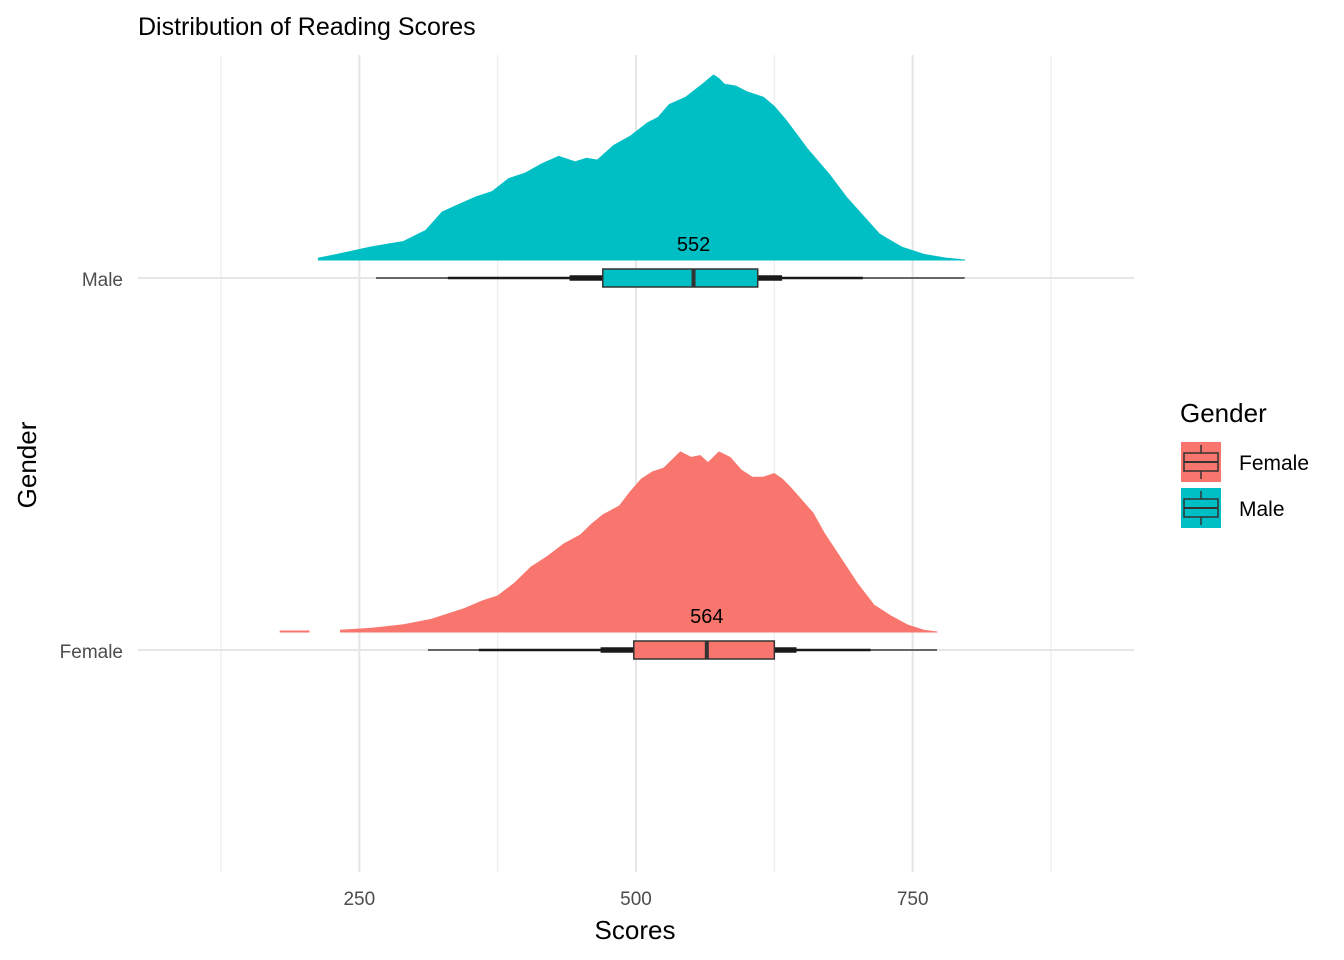 This screenshot has width=1344, height=960. I want to click on density-female, so click(639, 542).